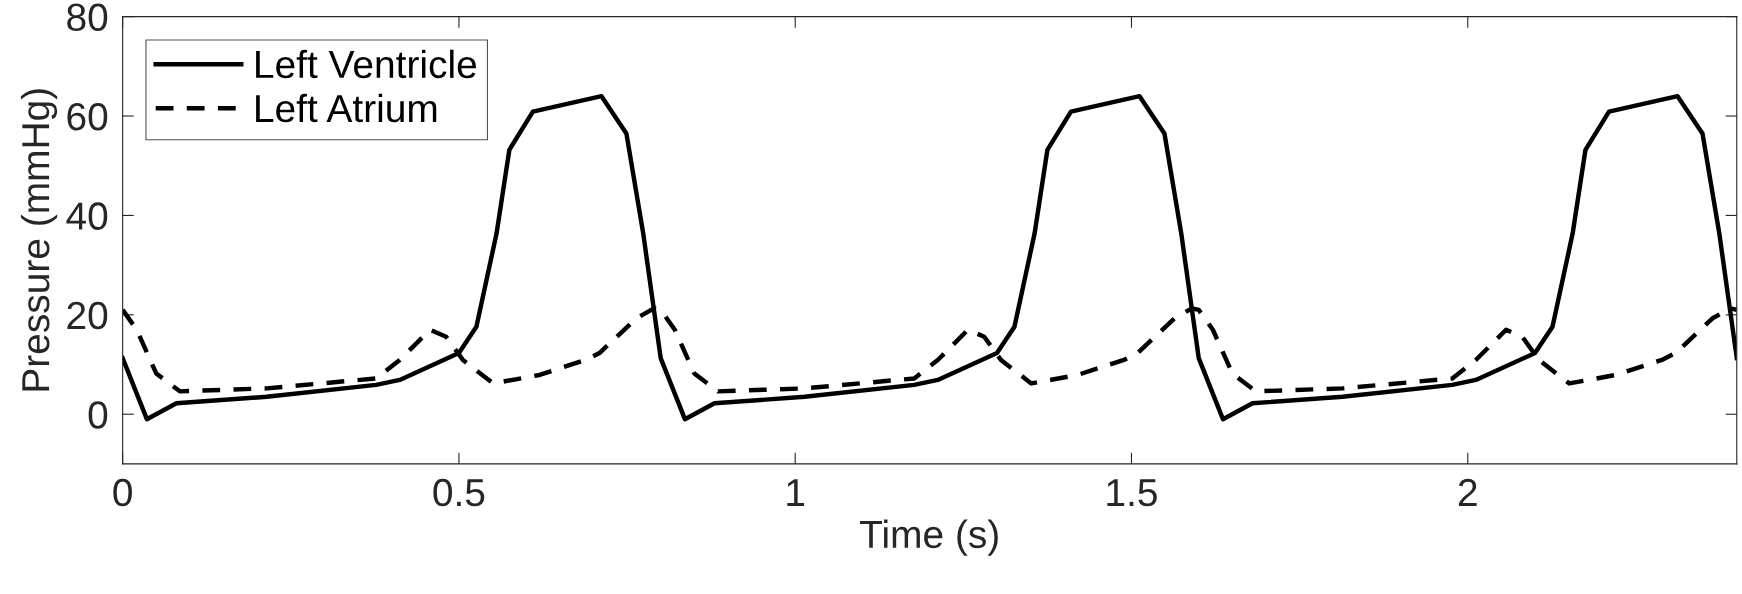  Describe the element at coordinates (87, 315) in the screenshot. I see `y-tick-label: 20` at that location.